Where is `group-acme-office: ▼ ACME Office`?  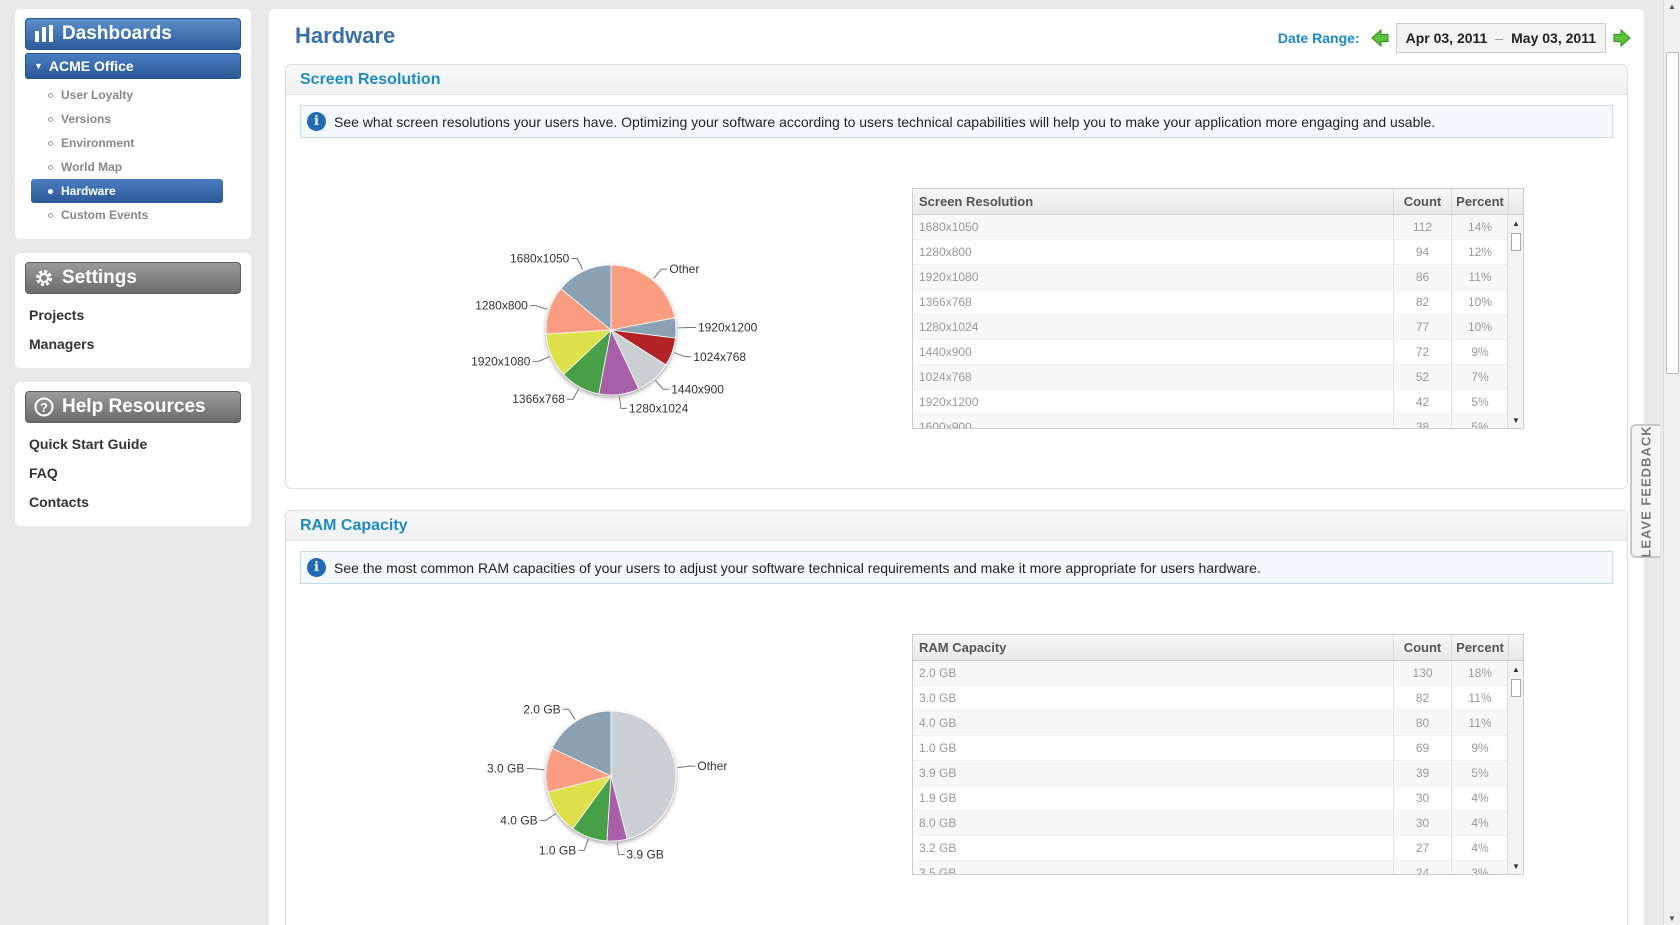 group-acme-office: ▼ ACME Office is located at coordinates (133, 66).